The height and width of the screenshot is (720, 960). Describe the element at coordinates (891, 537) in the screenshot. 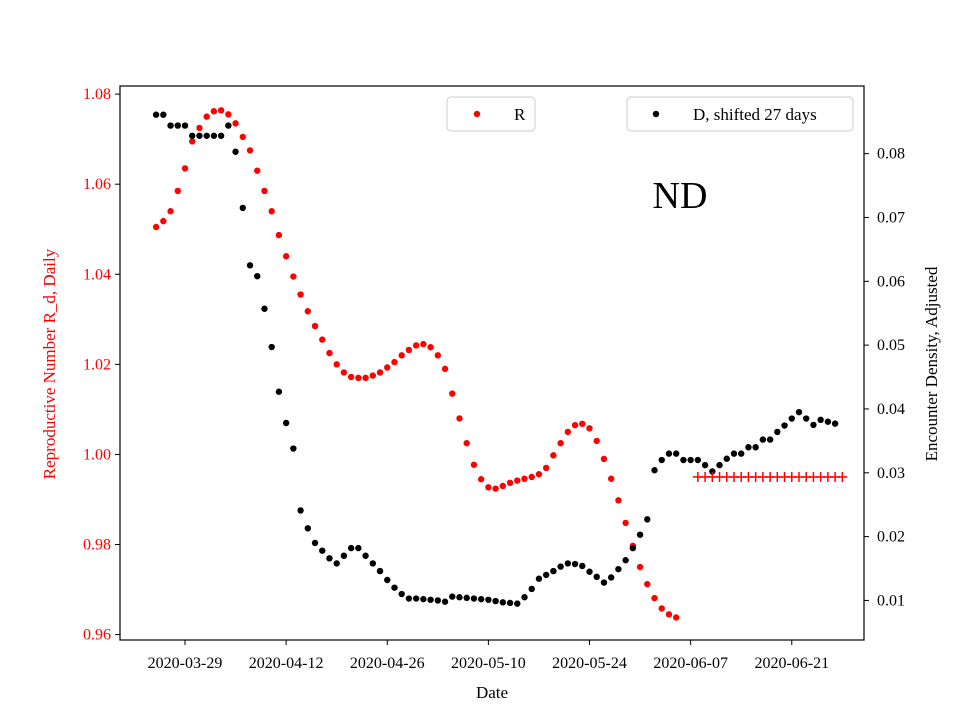

I see `y-right-tick-label: 0.02` at that location.